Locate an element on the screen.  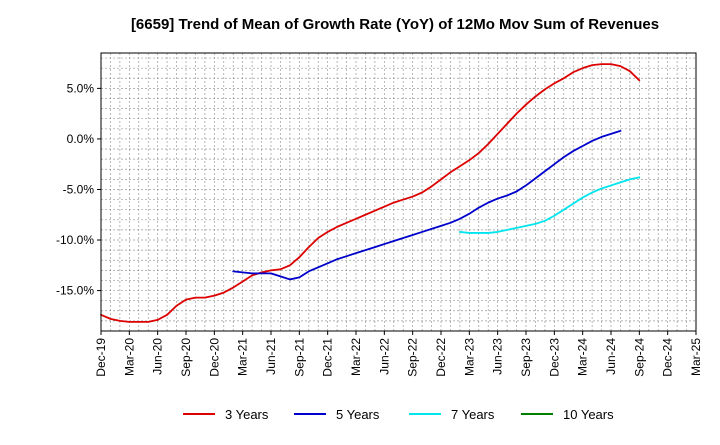
y-axis-ticks: 5.0% 0.0% -5.0% -10.0% -15.0% is located at coordinates (78, 189).